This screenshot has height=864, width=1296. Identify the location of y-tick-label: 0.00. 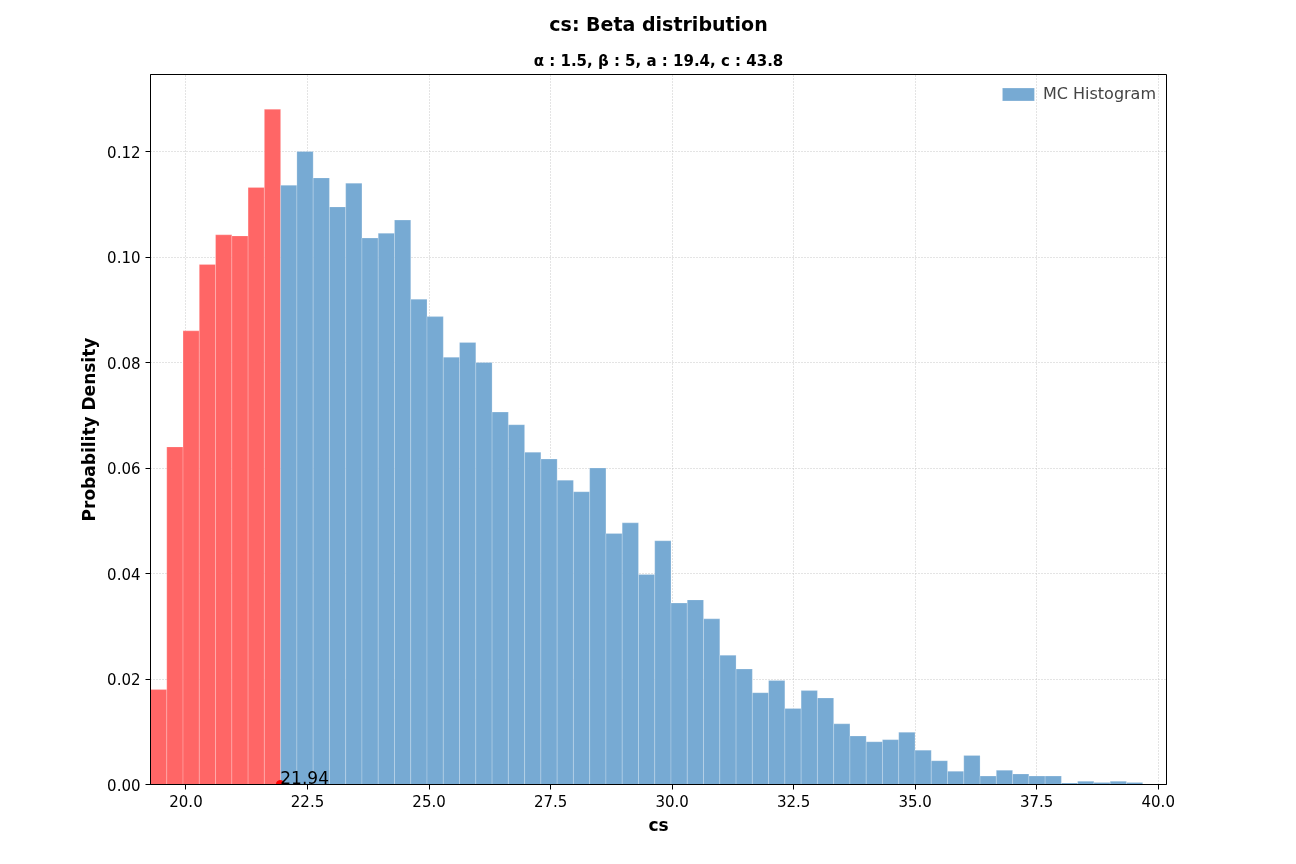
(124, 785).